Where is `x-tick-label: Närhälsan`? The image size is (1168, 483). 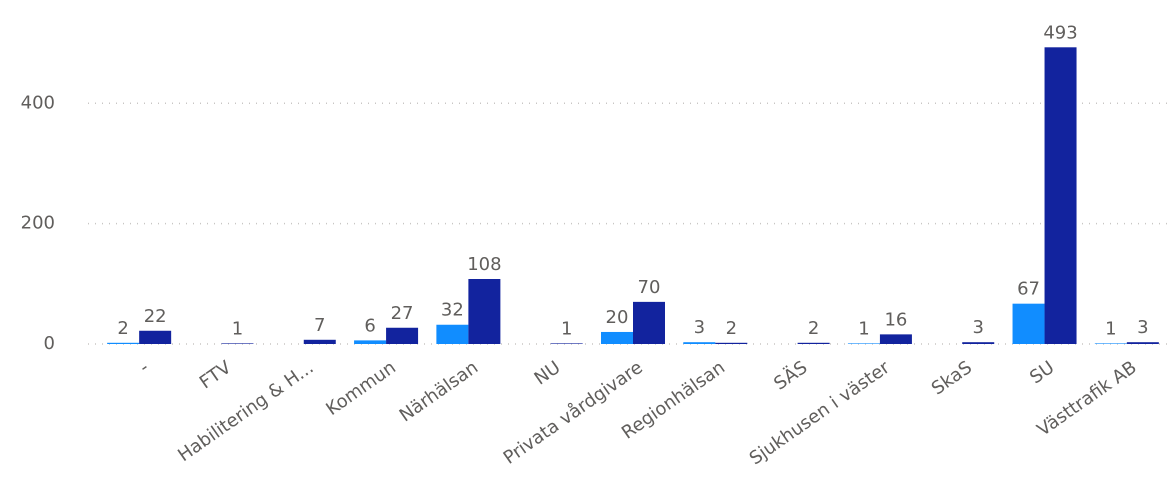 x-tick-label: Närhälsan is located at coordinates (439, 391).